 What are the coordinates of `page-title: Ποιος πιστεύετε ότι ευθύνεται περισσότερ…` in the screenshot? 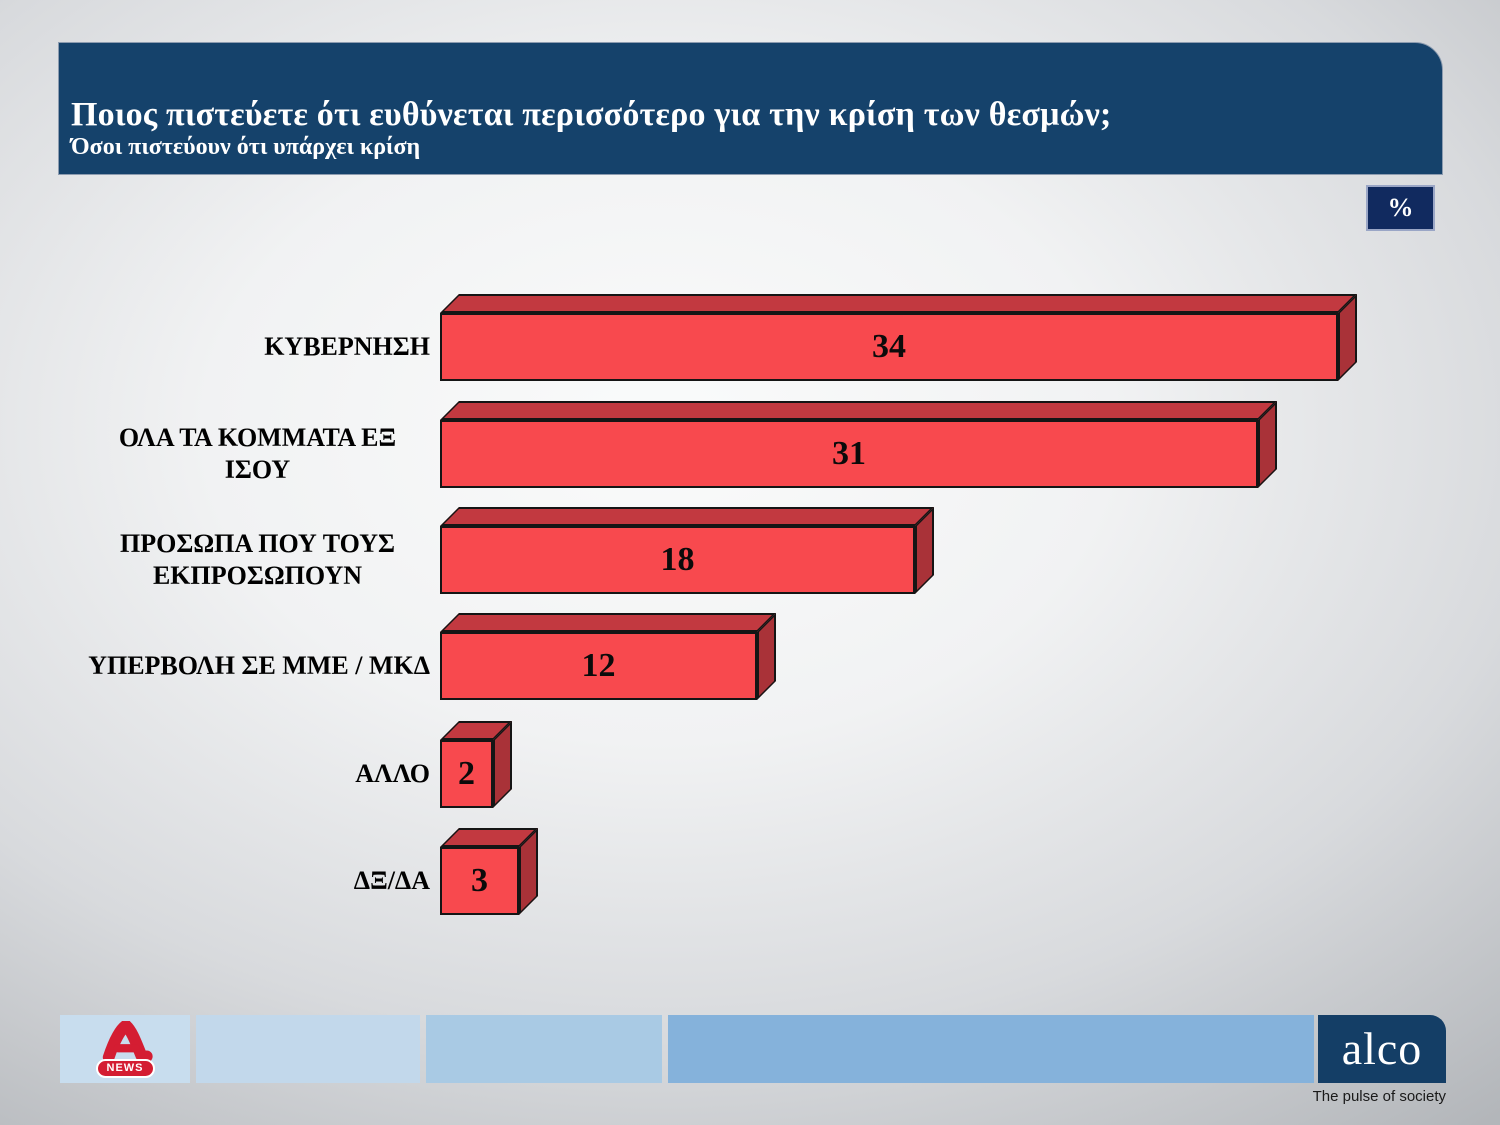 It's located at (591, 115).